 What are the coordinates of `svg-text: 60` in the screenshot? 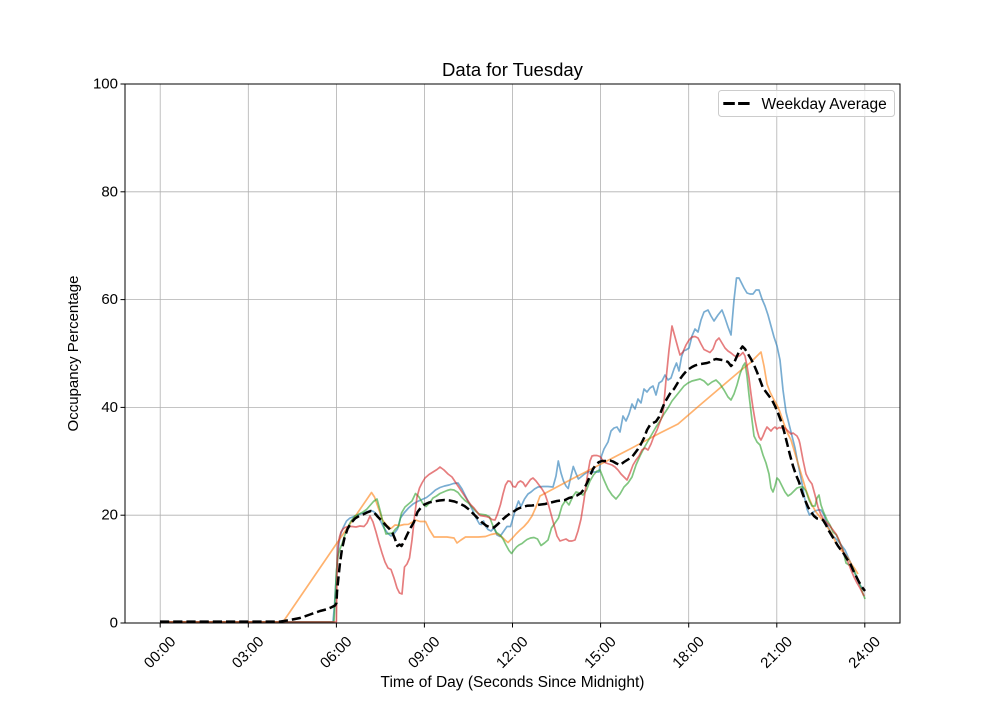 It's located at (109, 299).